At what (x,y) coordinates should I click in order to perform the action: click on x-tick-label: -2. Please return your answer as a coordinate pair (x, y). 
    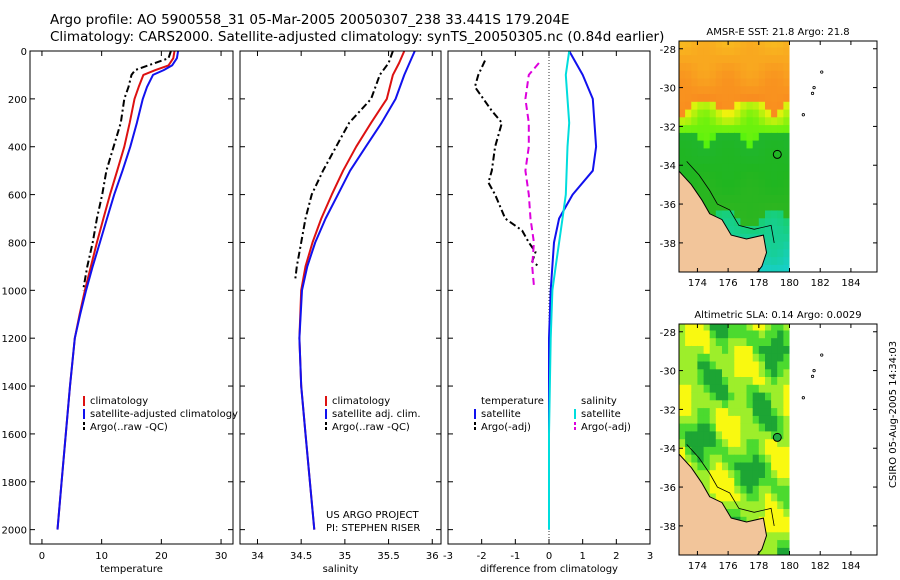
    Looking at the image, I should click on (482, 556).